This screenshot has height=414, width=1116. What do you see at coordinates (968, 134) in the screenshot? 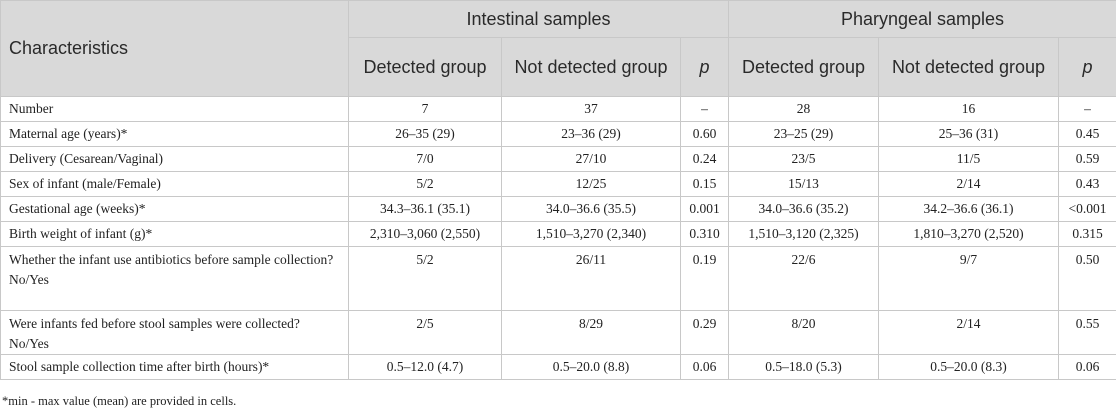
I see `table-cell: 25–36 (31)` at bounding box center [968, 134].